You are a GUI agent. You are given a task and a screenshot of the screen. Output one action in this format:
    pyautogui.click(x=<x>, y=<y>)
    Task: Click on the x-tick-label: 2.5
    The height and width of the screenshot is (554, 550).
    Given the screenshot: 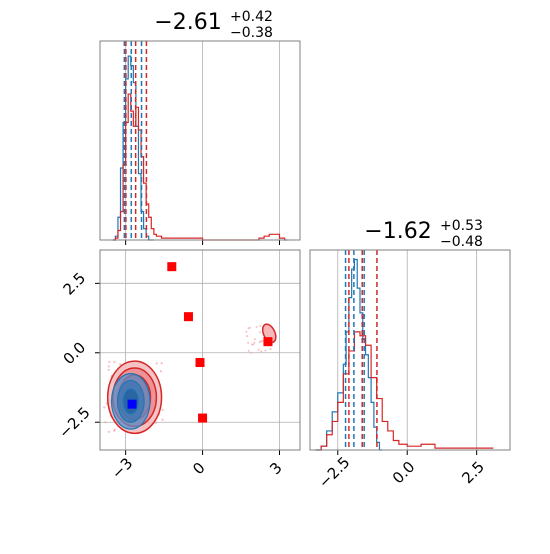 What is the action you would take?
    pyautogui.click(x=473, y=473)
    